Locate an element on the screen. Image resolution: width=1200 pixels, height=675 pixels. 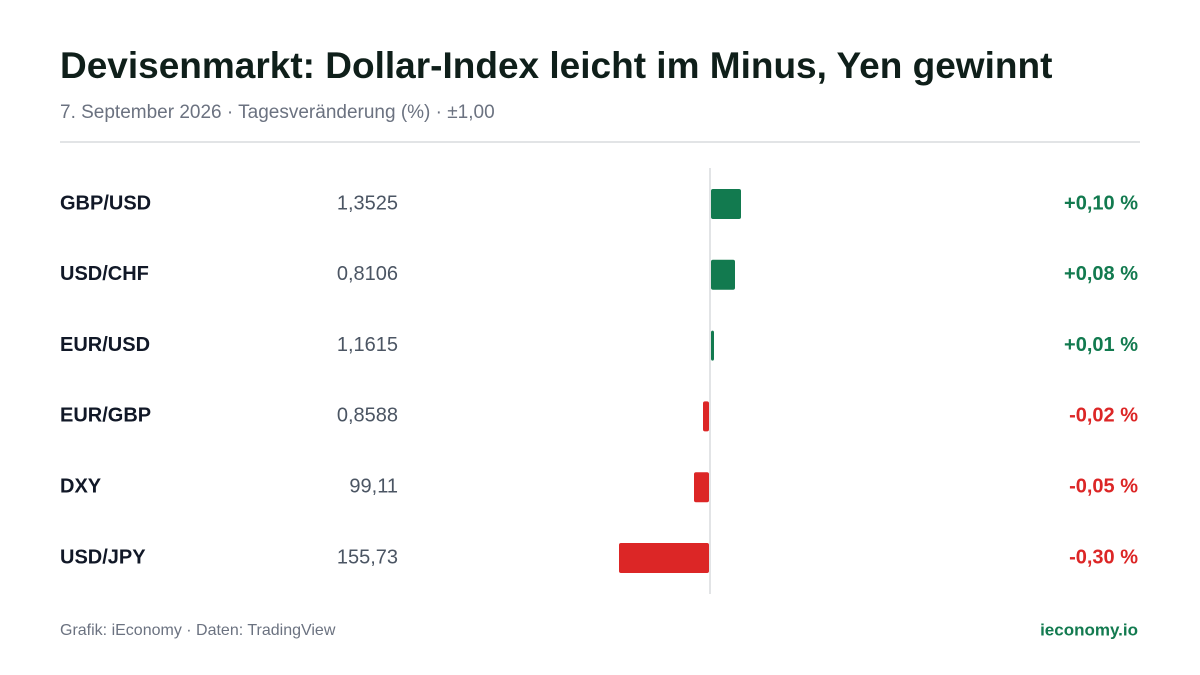
value-label: -0,02 % is located at coordinates (1103, 416).